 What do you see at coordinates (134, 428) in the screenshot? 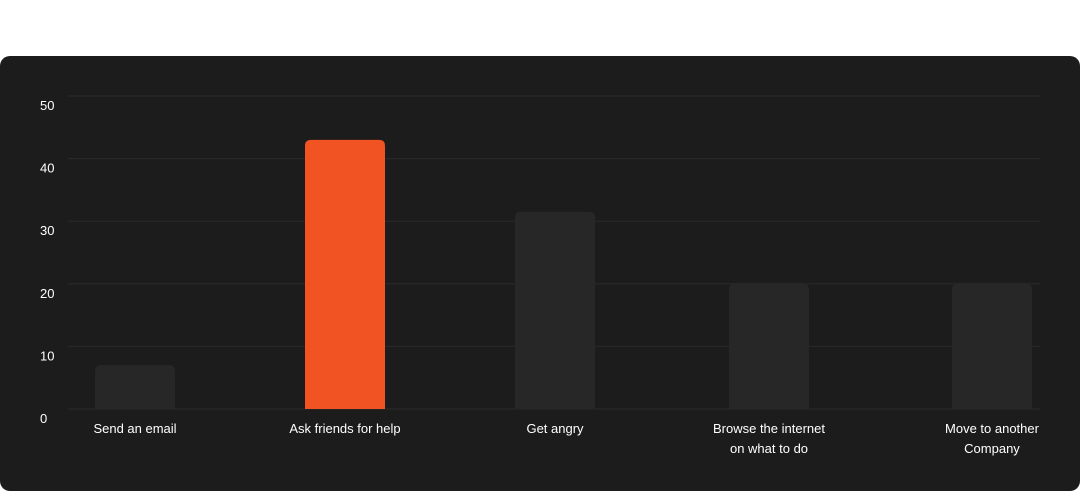
I see `x-category-label: Send an email` at bounding box center [134, 428].